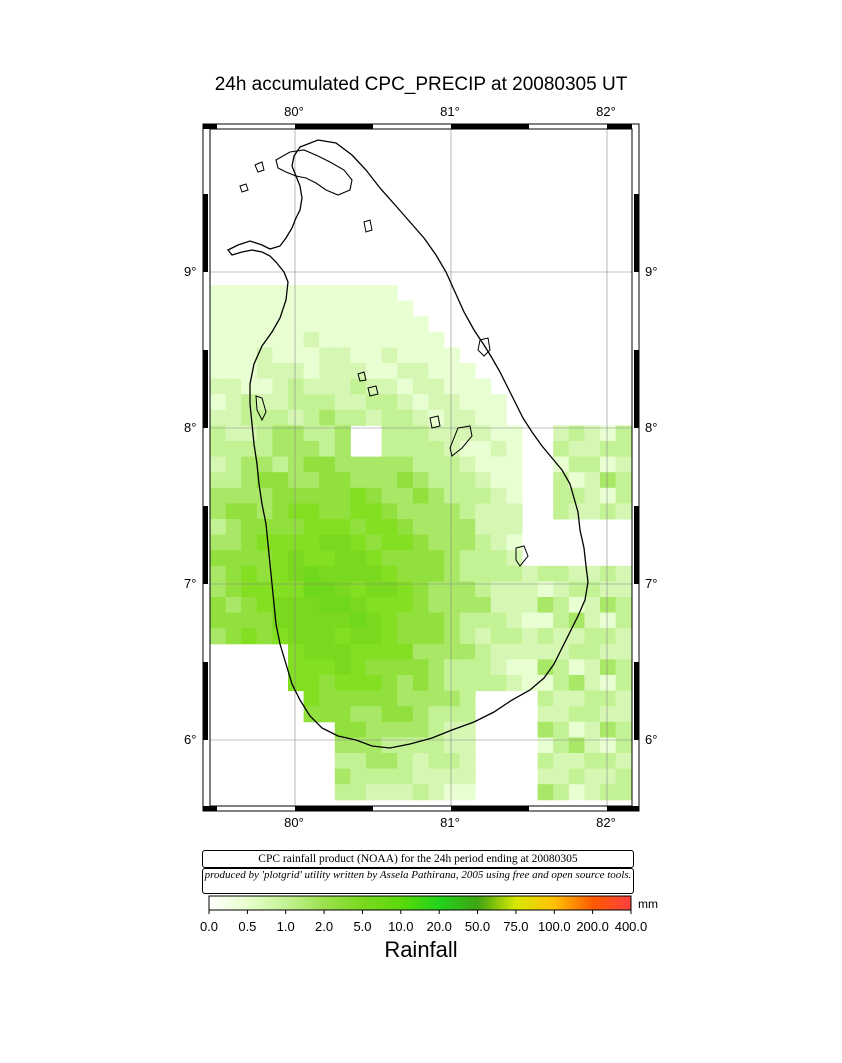 This screenshot has width=842, height=1063. Describe the element at coordinates (619, 808) in the screenshot. I see `frame-bar-bottom` at that location.